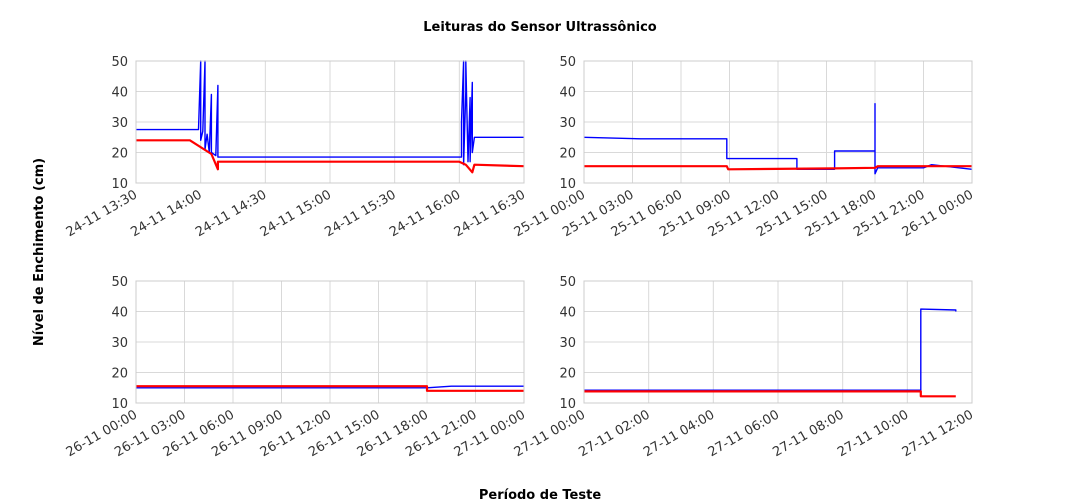 The width and height of the screenshot is (1080, 504). Describe the element at coordinates (231, 213) in the screenshot. I see `x-tick-label: 24-11 14:30` at that location.